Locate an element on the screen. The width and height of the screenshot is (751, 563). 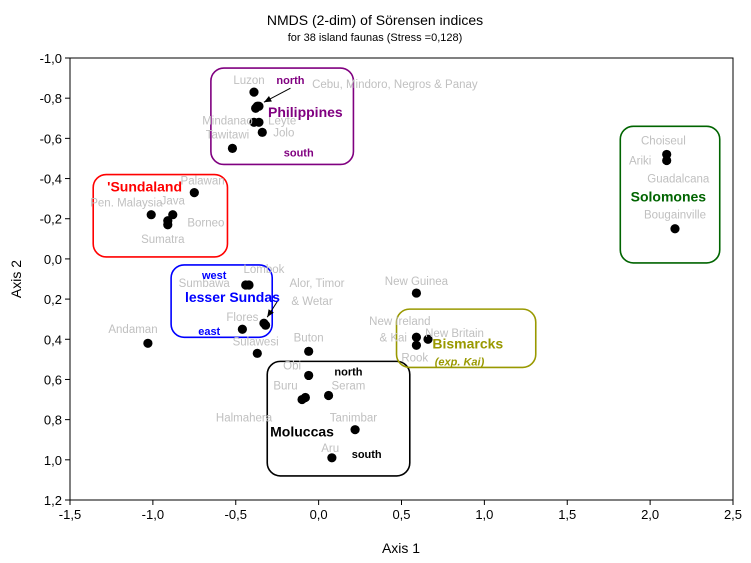
site-label: Sumbawa is located at coordinates (205, 284).